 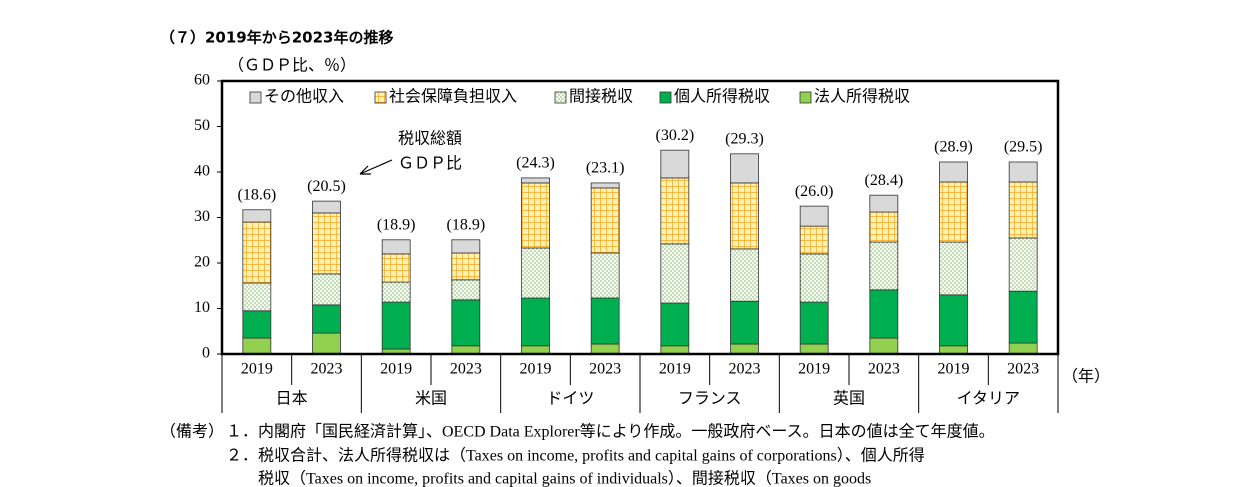 What do you see at coordinates (710, 399) in the screenshot?
I see `group-label: フランス` at bounding box center [710, 399].